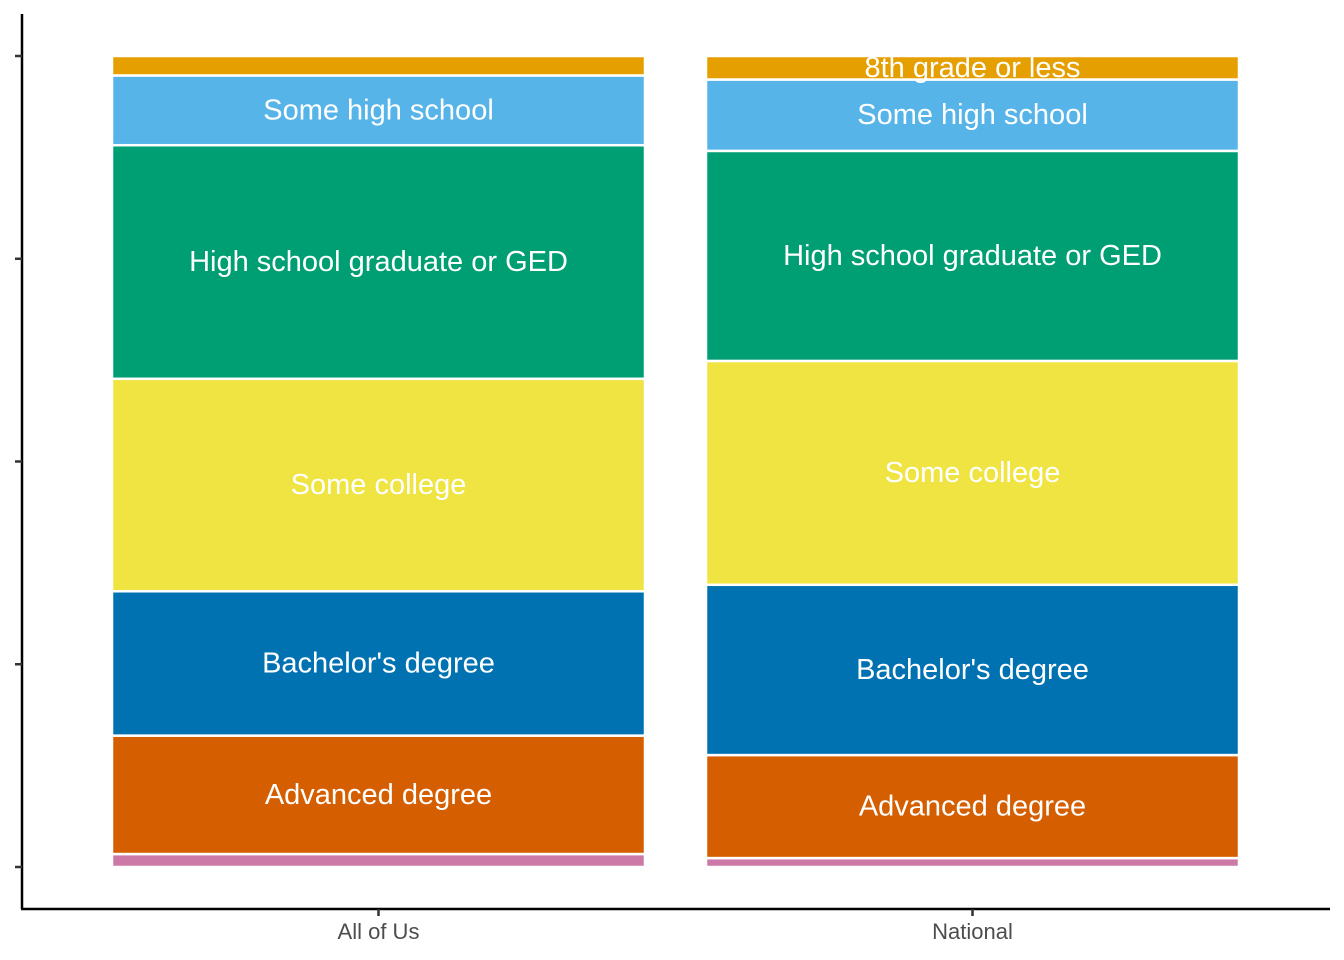  I want to click on bar-all-of-us-bachelor-s-degree, so click(378, 663).